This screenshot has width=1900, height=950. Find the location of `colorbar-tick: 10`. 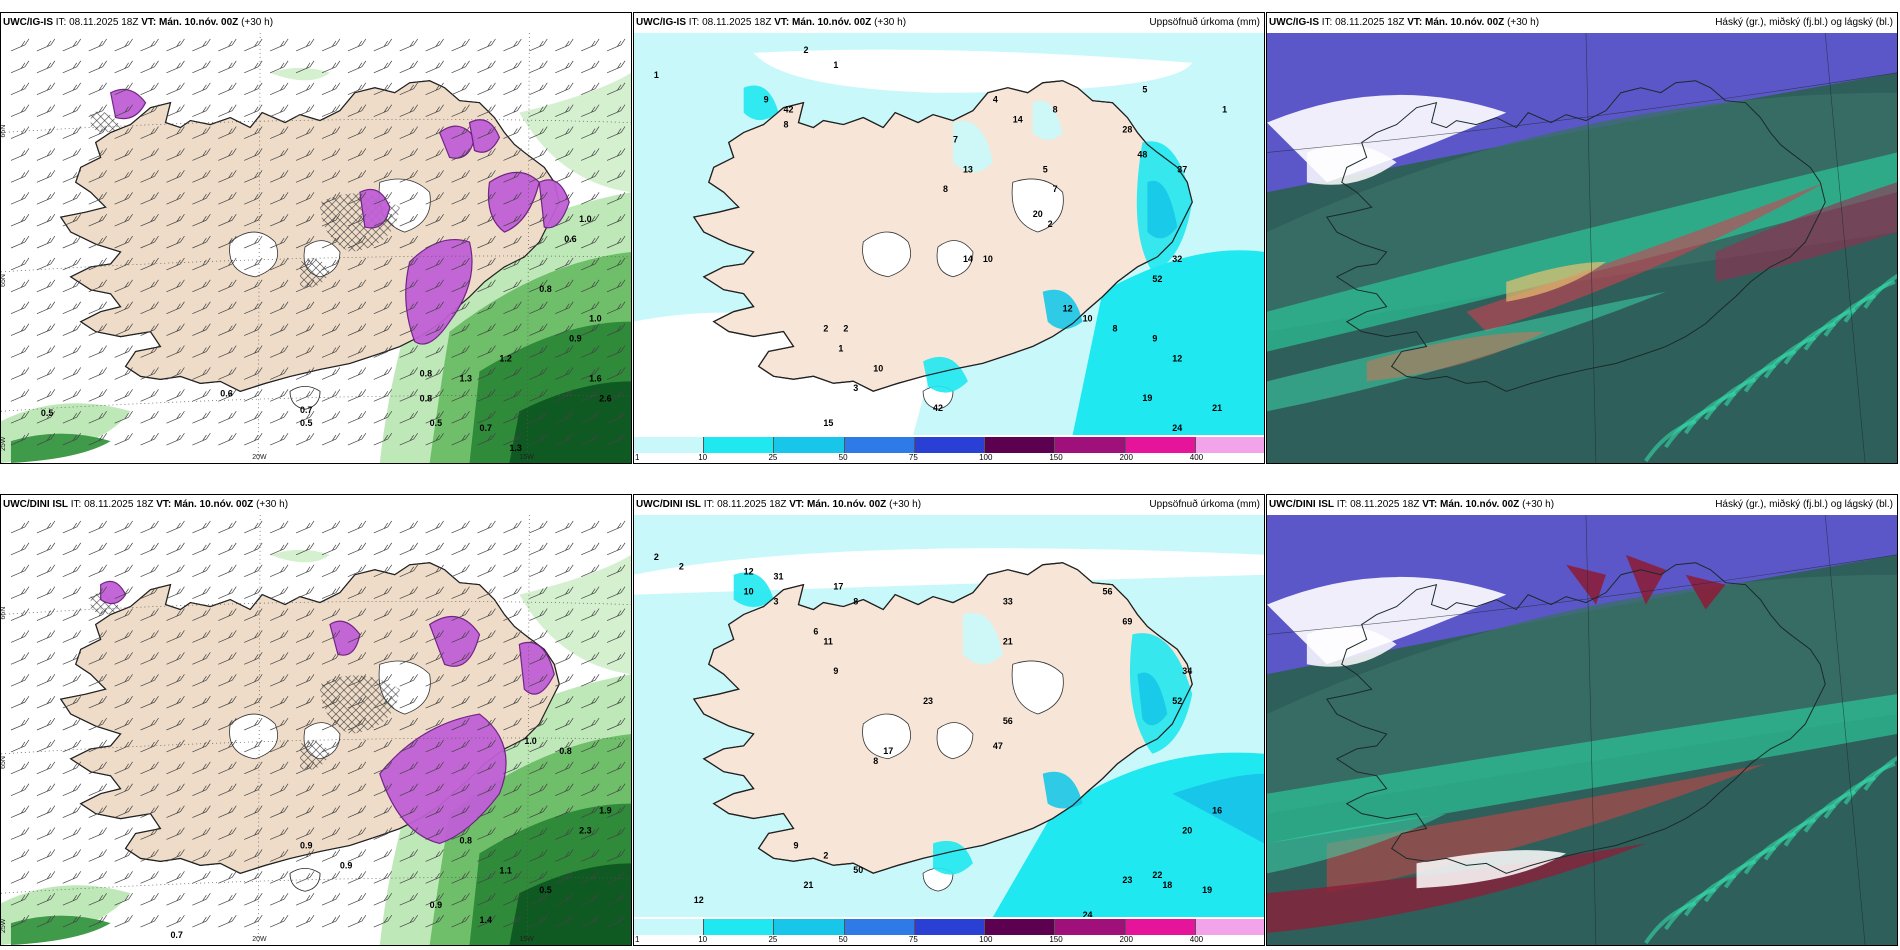

colorbar-tick: 10 is located at coordinates (703, 939).